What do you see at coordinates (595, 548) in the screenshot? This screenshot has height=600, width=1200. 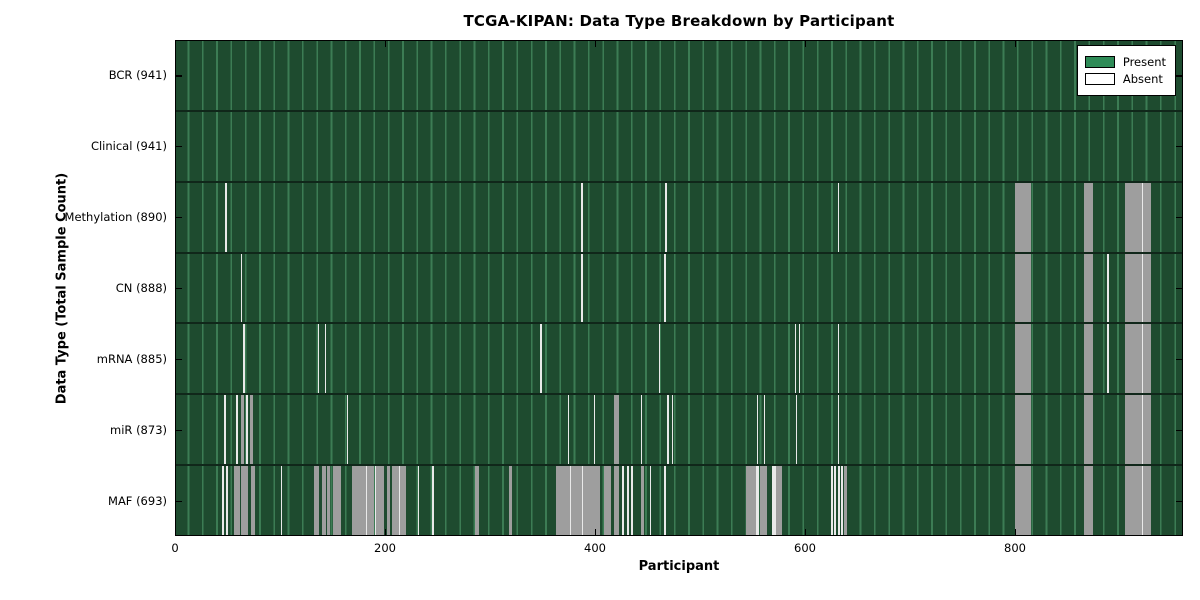 I see `x-tick-label-400: 400` at bounding box center [595, 548].